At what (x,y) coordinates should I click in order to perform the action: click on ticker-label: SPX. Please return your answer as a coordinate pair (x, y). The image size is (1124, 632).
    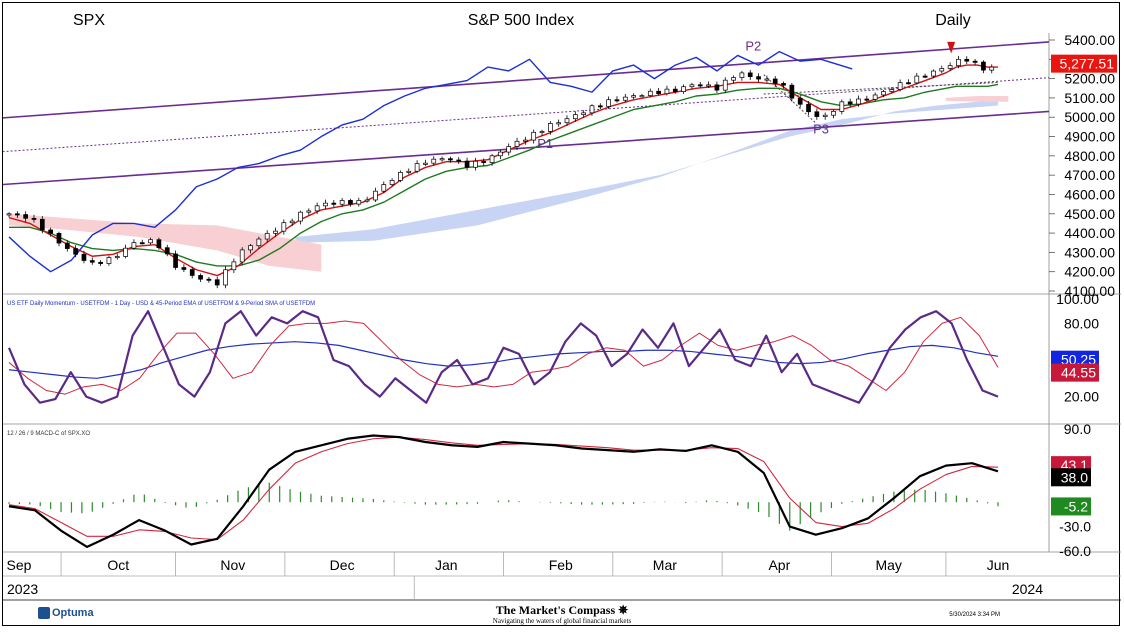
    Looking at the image, I should click on (89, 20).